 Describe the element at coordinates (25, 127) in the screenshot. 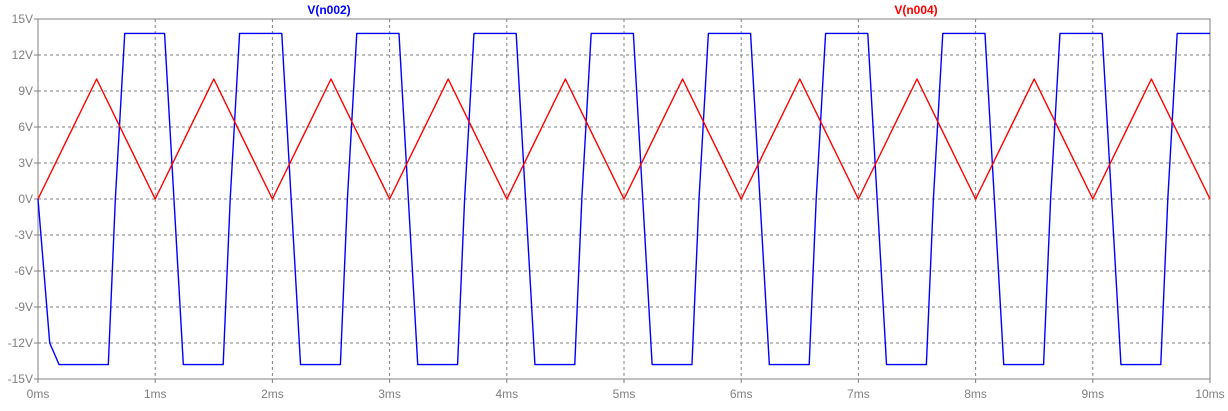

I see `y-tick-label: 6V` at that location.